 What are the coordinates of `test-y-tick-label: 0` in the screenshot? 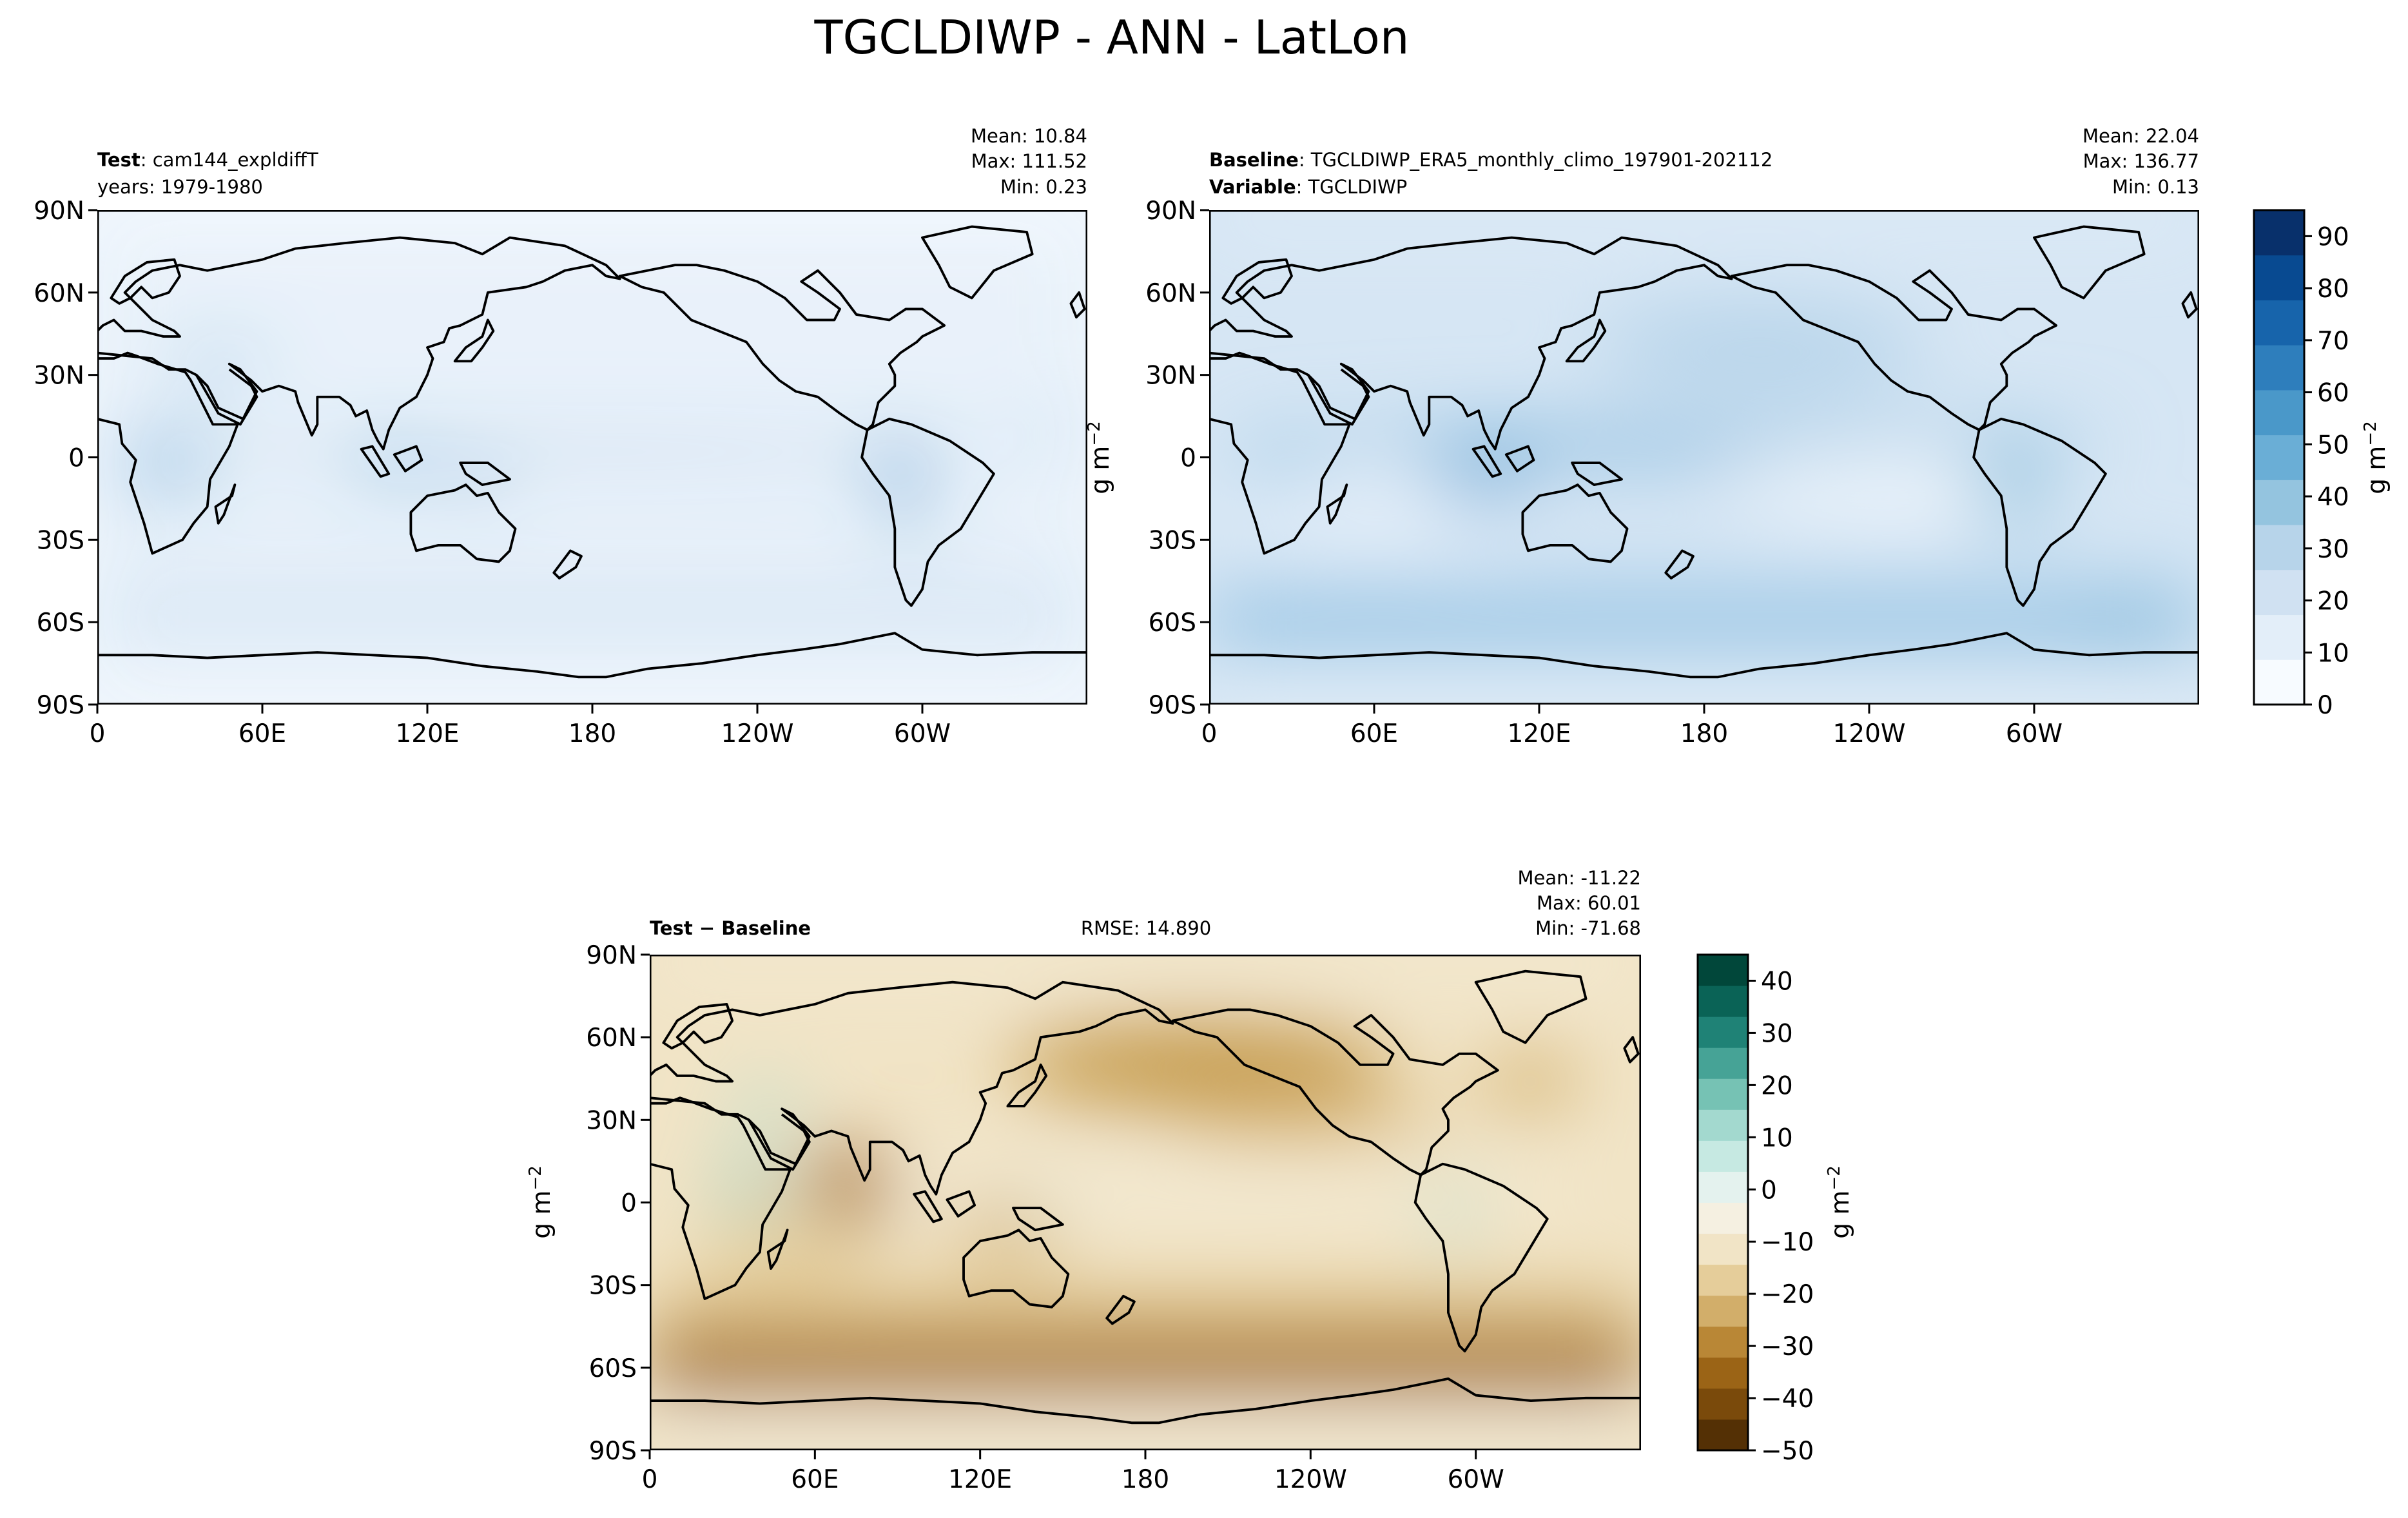 It's located at (76, 458).